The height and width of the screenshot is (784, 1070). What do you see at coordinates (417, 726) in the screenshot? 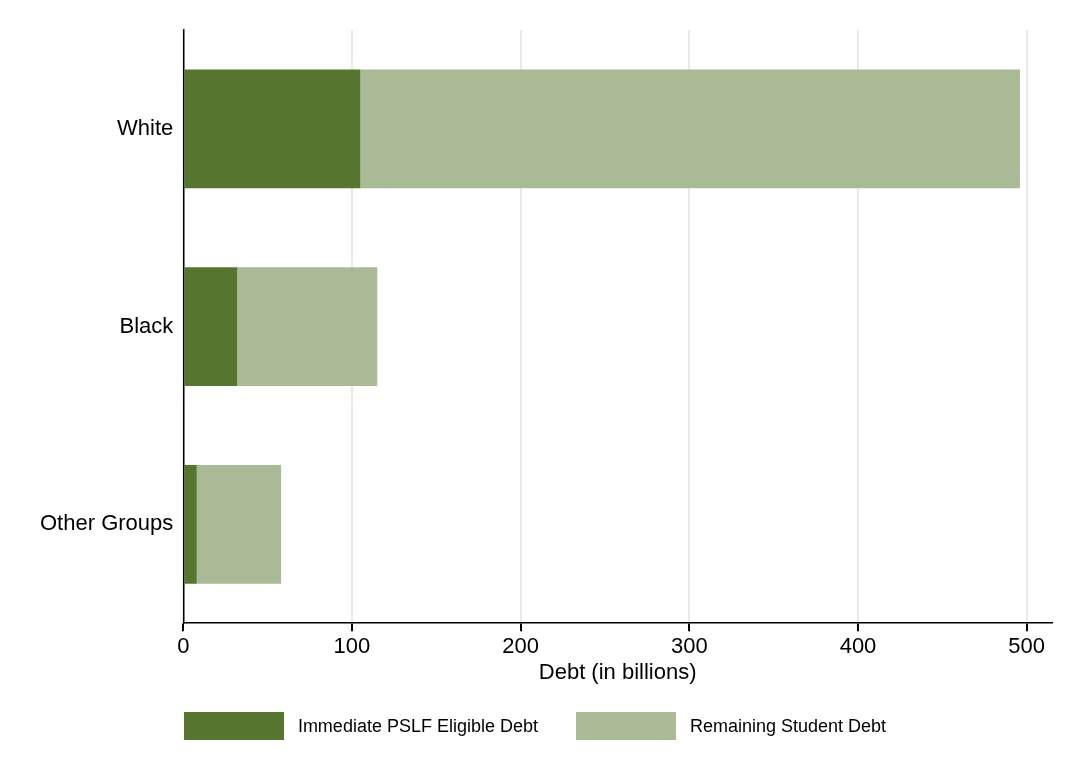
I see `text: Immediate PSLF Eligible Debt` at bounding box center [417, 726].